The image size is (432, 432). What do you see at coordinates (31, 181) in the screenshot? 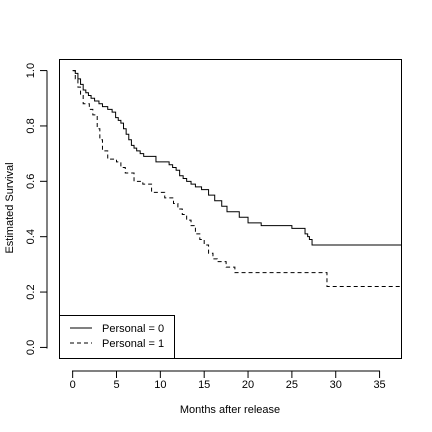
I see `y-tick-label: 0.6` at bounding box center [31, 181].